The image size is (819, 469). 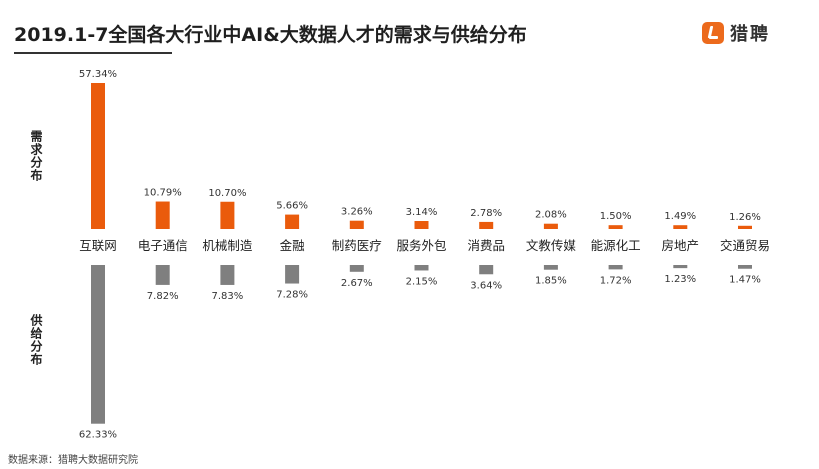 I want to click on liepin-logo-icon, so click(x=713, y=33).